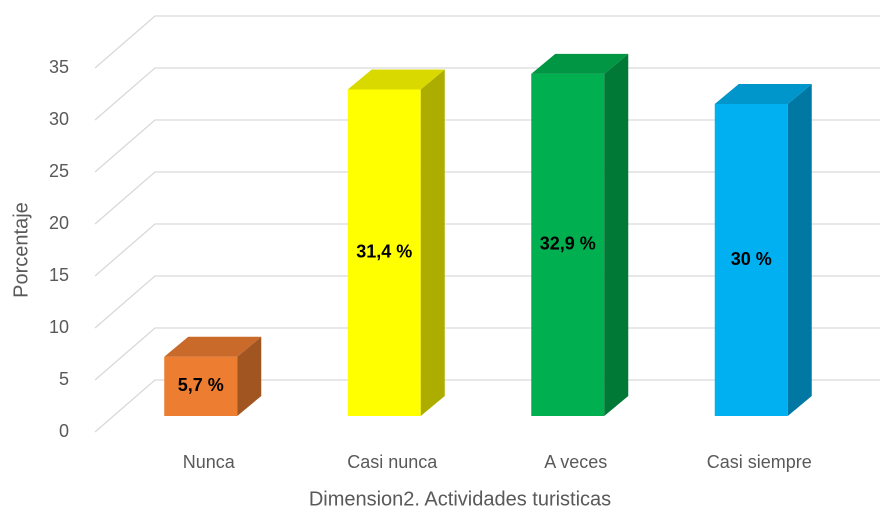 This screenshot has width=880, height=517. Describe the element at coordinates (21, 250) in the screenshot. I see `y-axis-title: Porcentaje` at that location.